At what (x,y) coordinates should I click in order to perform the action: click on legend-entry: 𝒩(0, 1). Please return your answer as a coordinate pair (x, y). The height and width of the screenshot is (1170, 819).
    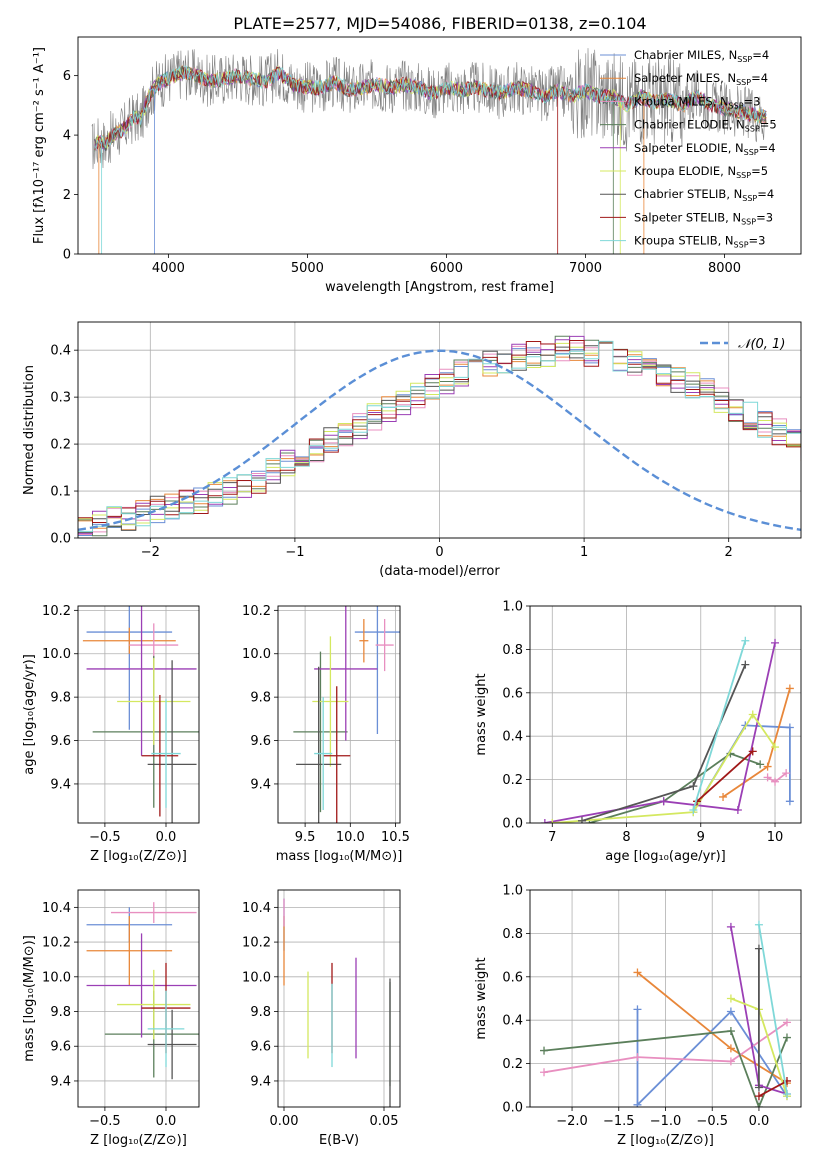
    Looking at the image, I should click on (761, 344).